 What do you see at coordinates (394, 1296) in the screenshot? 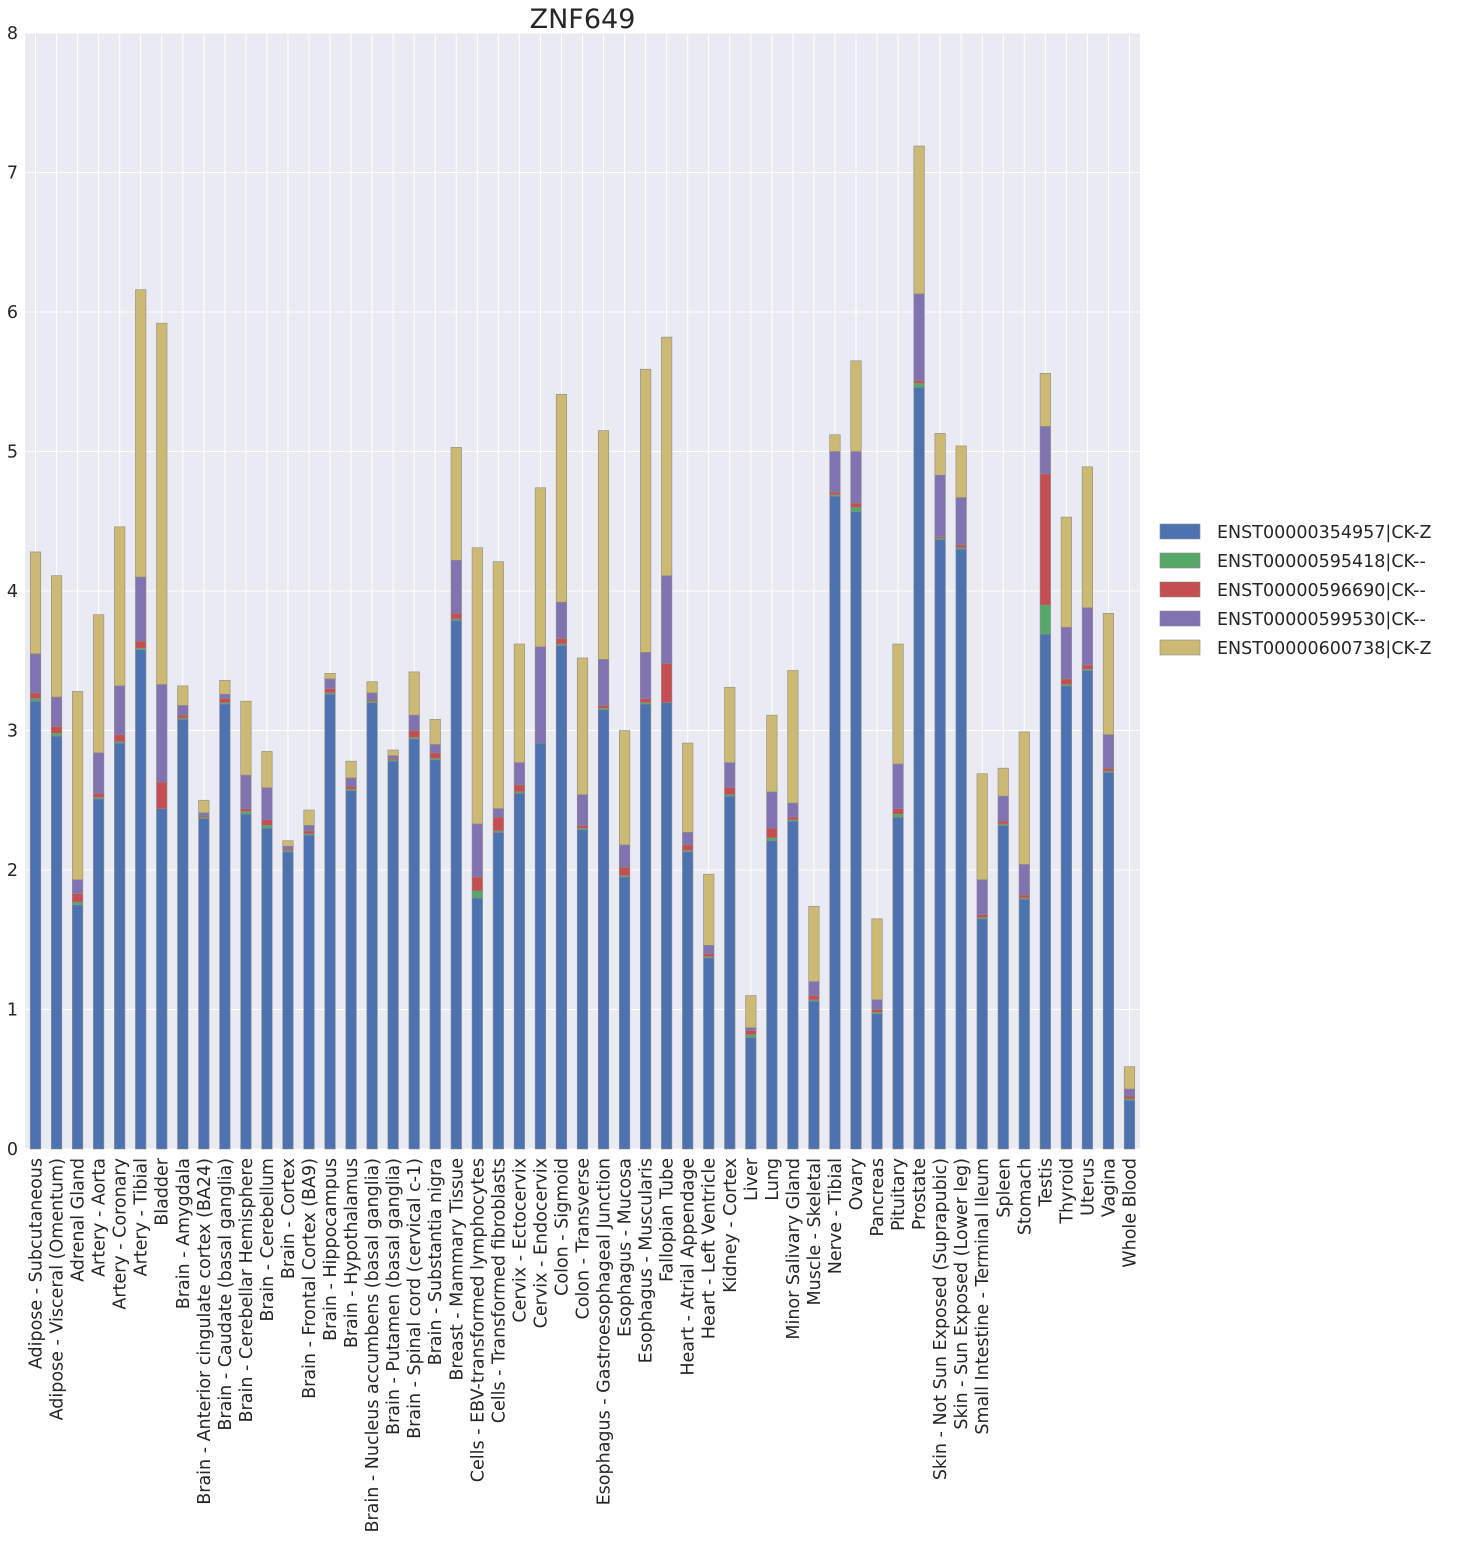
I see `x-tick-label: Brain - Putamen (basal ganglia)` at bounding box center [394, 1296].